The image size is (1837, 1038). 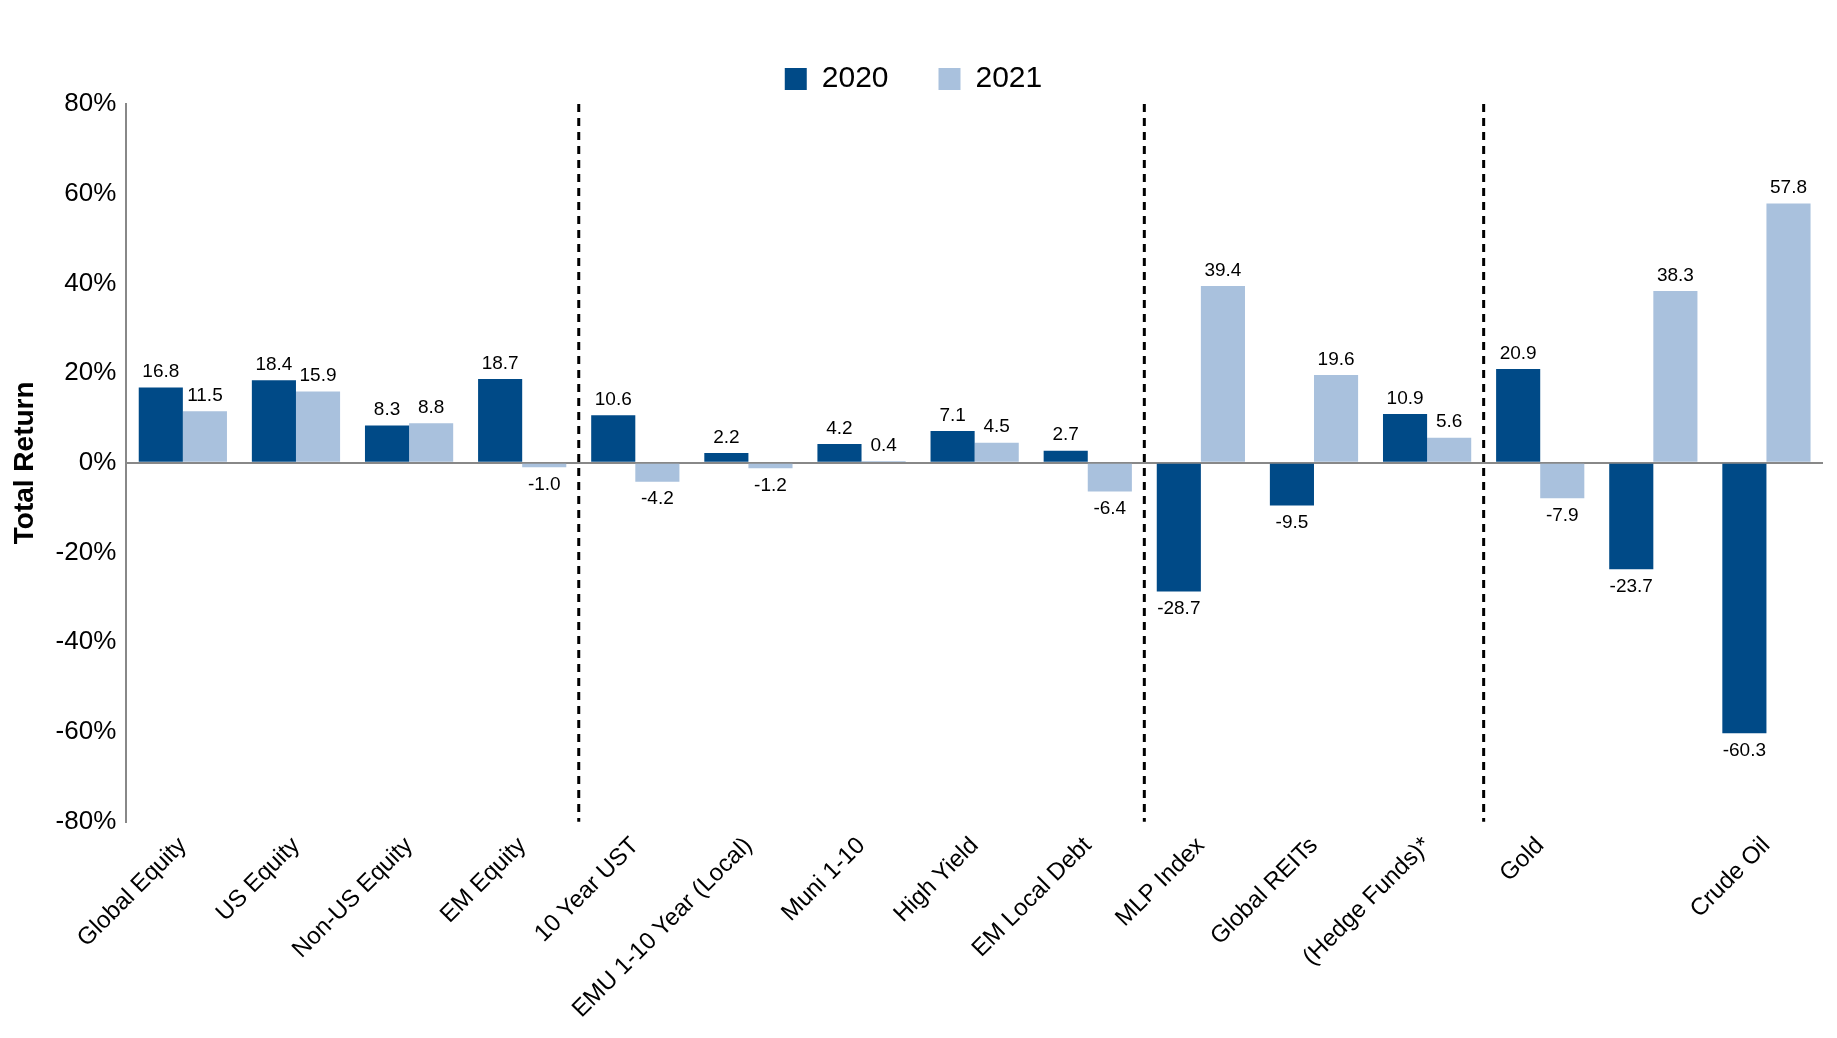 I want to click on data-label: 4.2, so click(x=839, y=427).